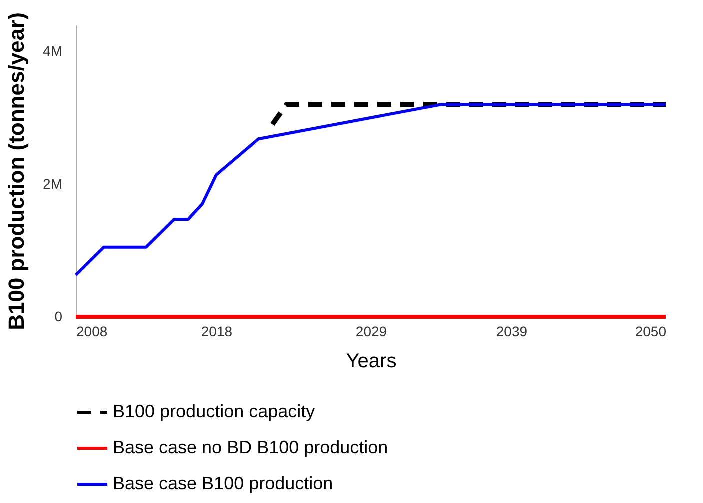  I want to click on legend-label: Base case no BD B100 production, so click(250, 448).